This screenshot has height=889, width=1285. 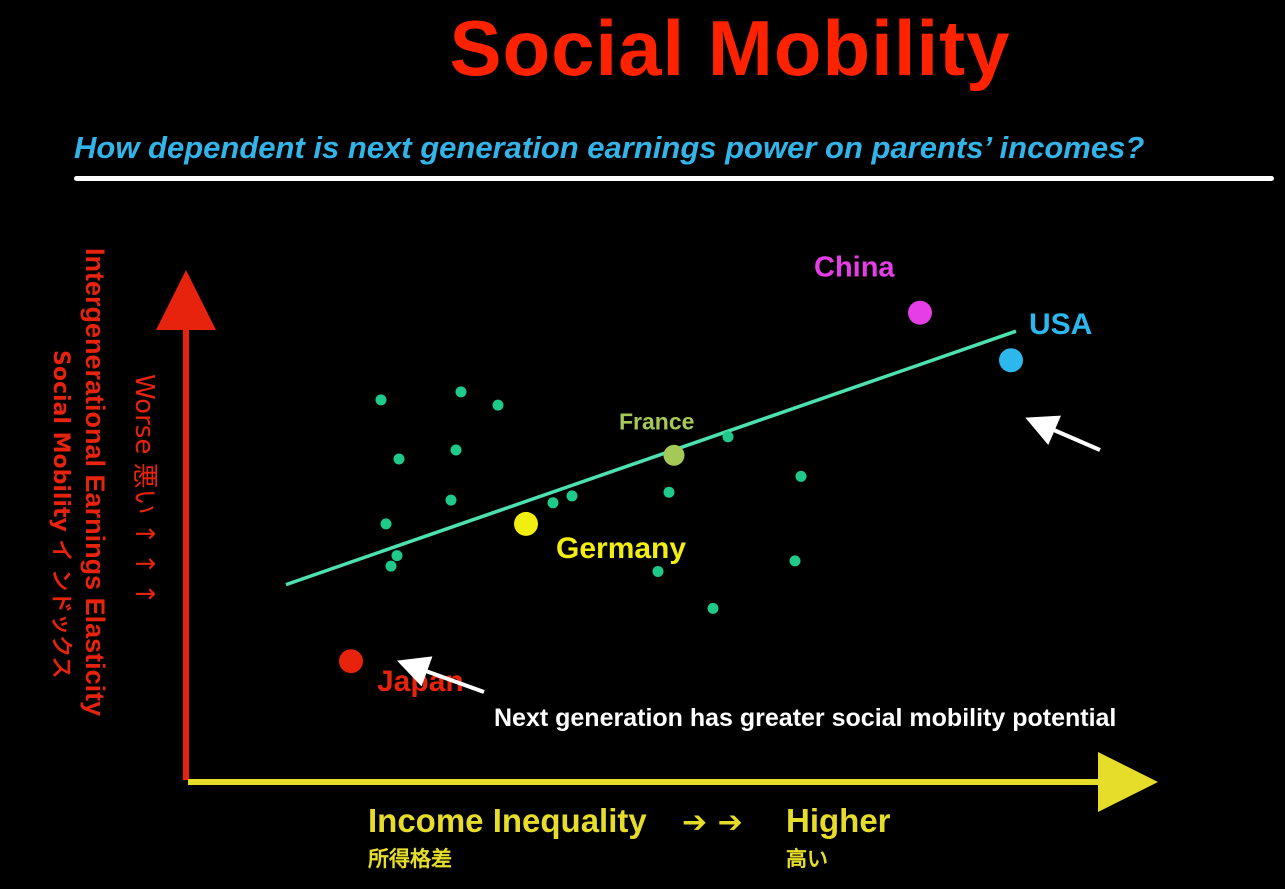 What do you see at coordinates (807, 859) in the screenshot?
I see `x-axis-direction-label-jp: 高い` at bounding box center [807, 859].